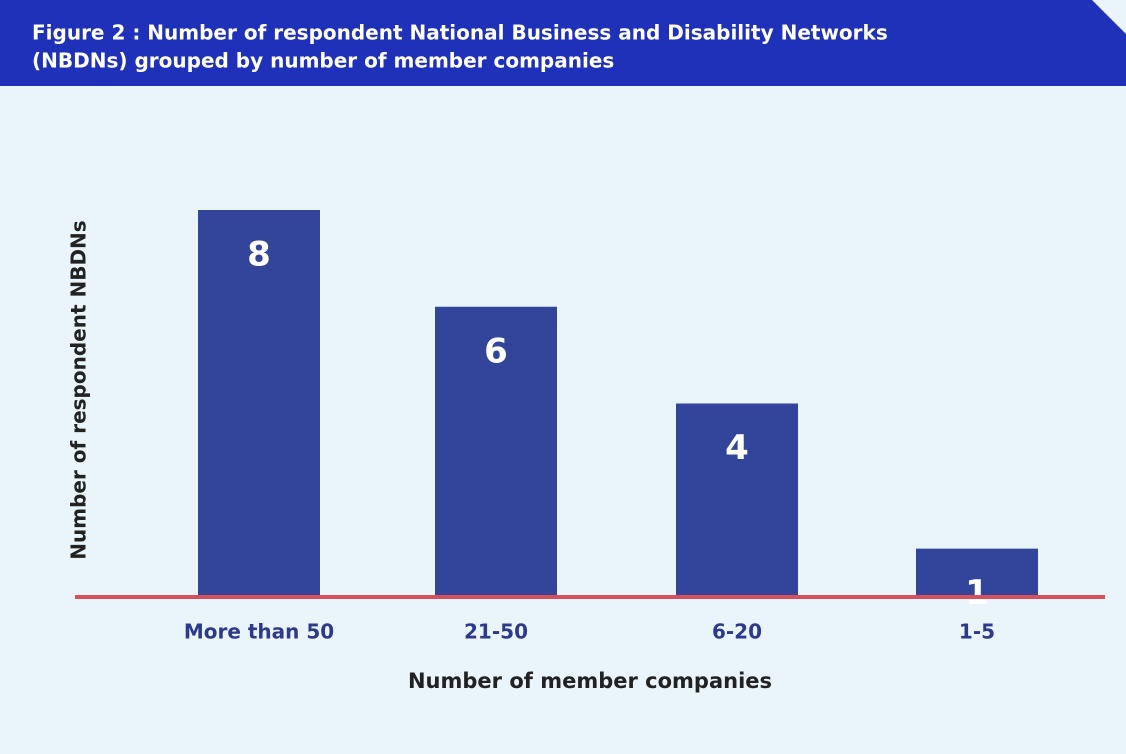  What do you see at coordinates (496, 351) in the screenshot?
I see `data-label: 6` at bounding box center [496, 351].